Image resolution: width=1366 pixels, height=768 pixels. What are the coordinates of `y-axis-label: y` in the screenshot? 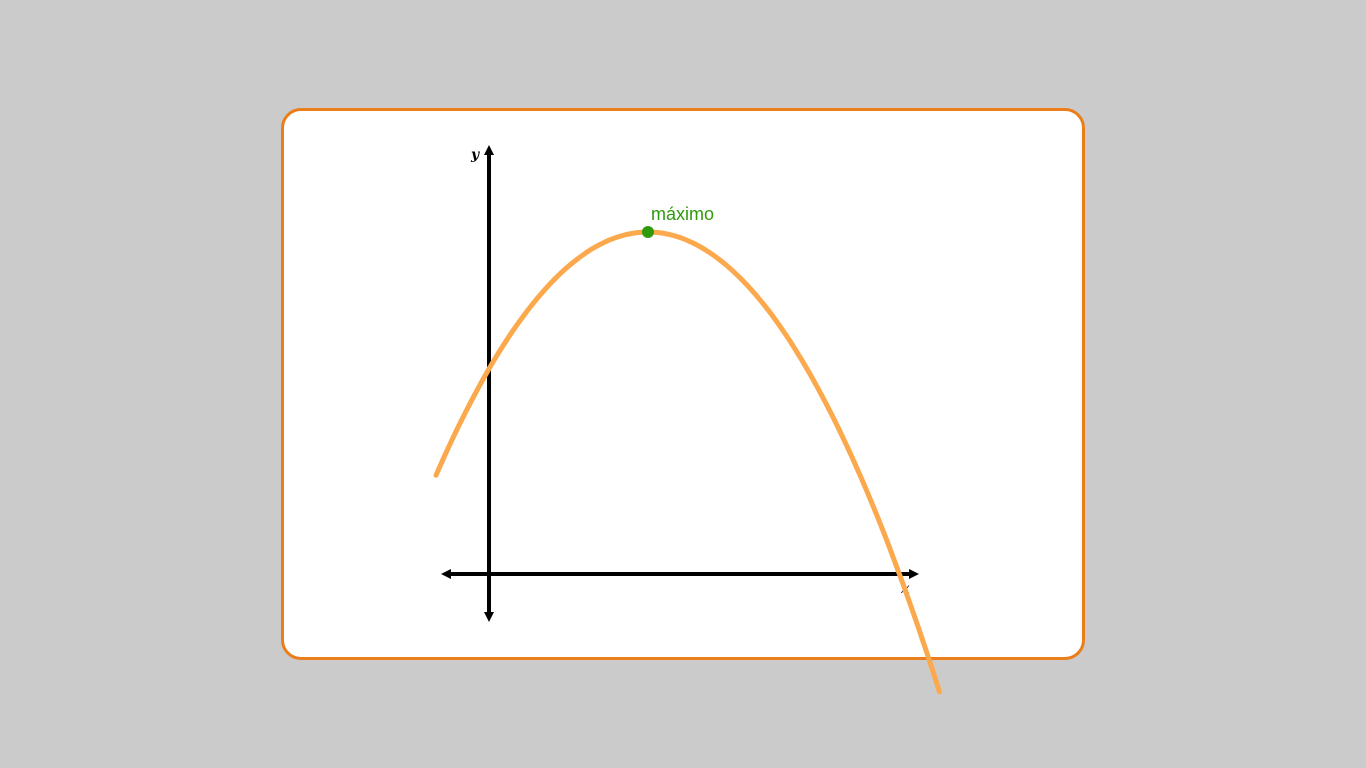 It's located at (475, 155).